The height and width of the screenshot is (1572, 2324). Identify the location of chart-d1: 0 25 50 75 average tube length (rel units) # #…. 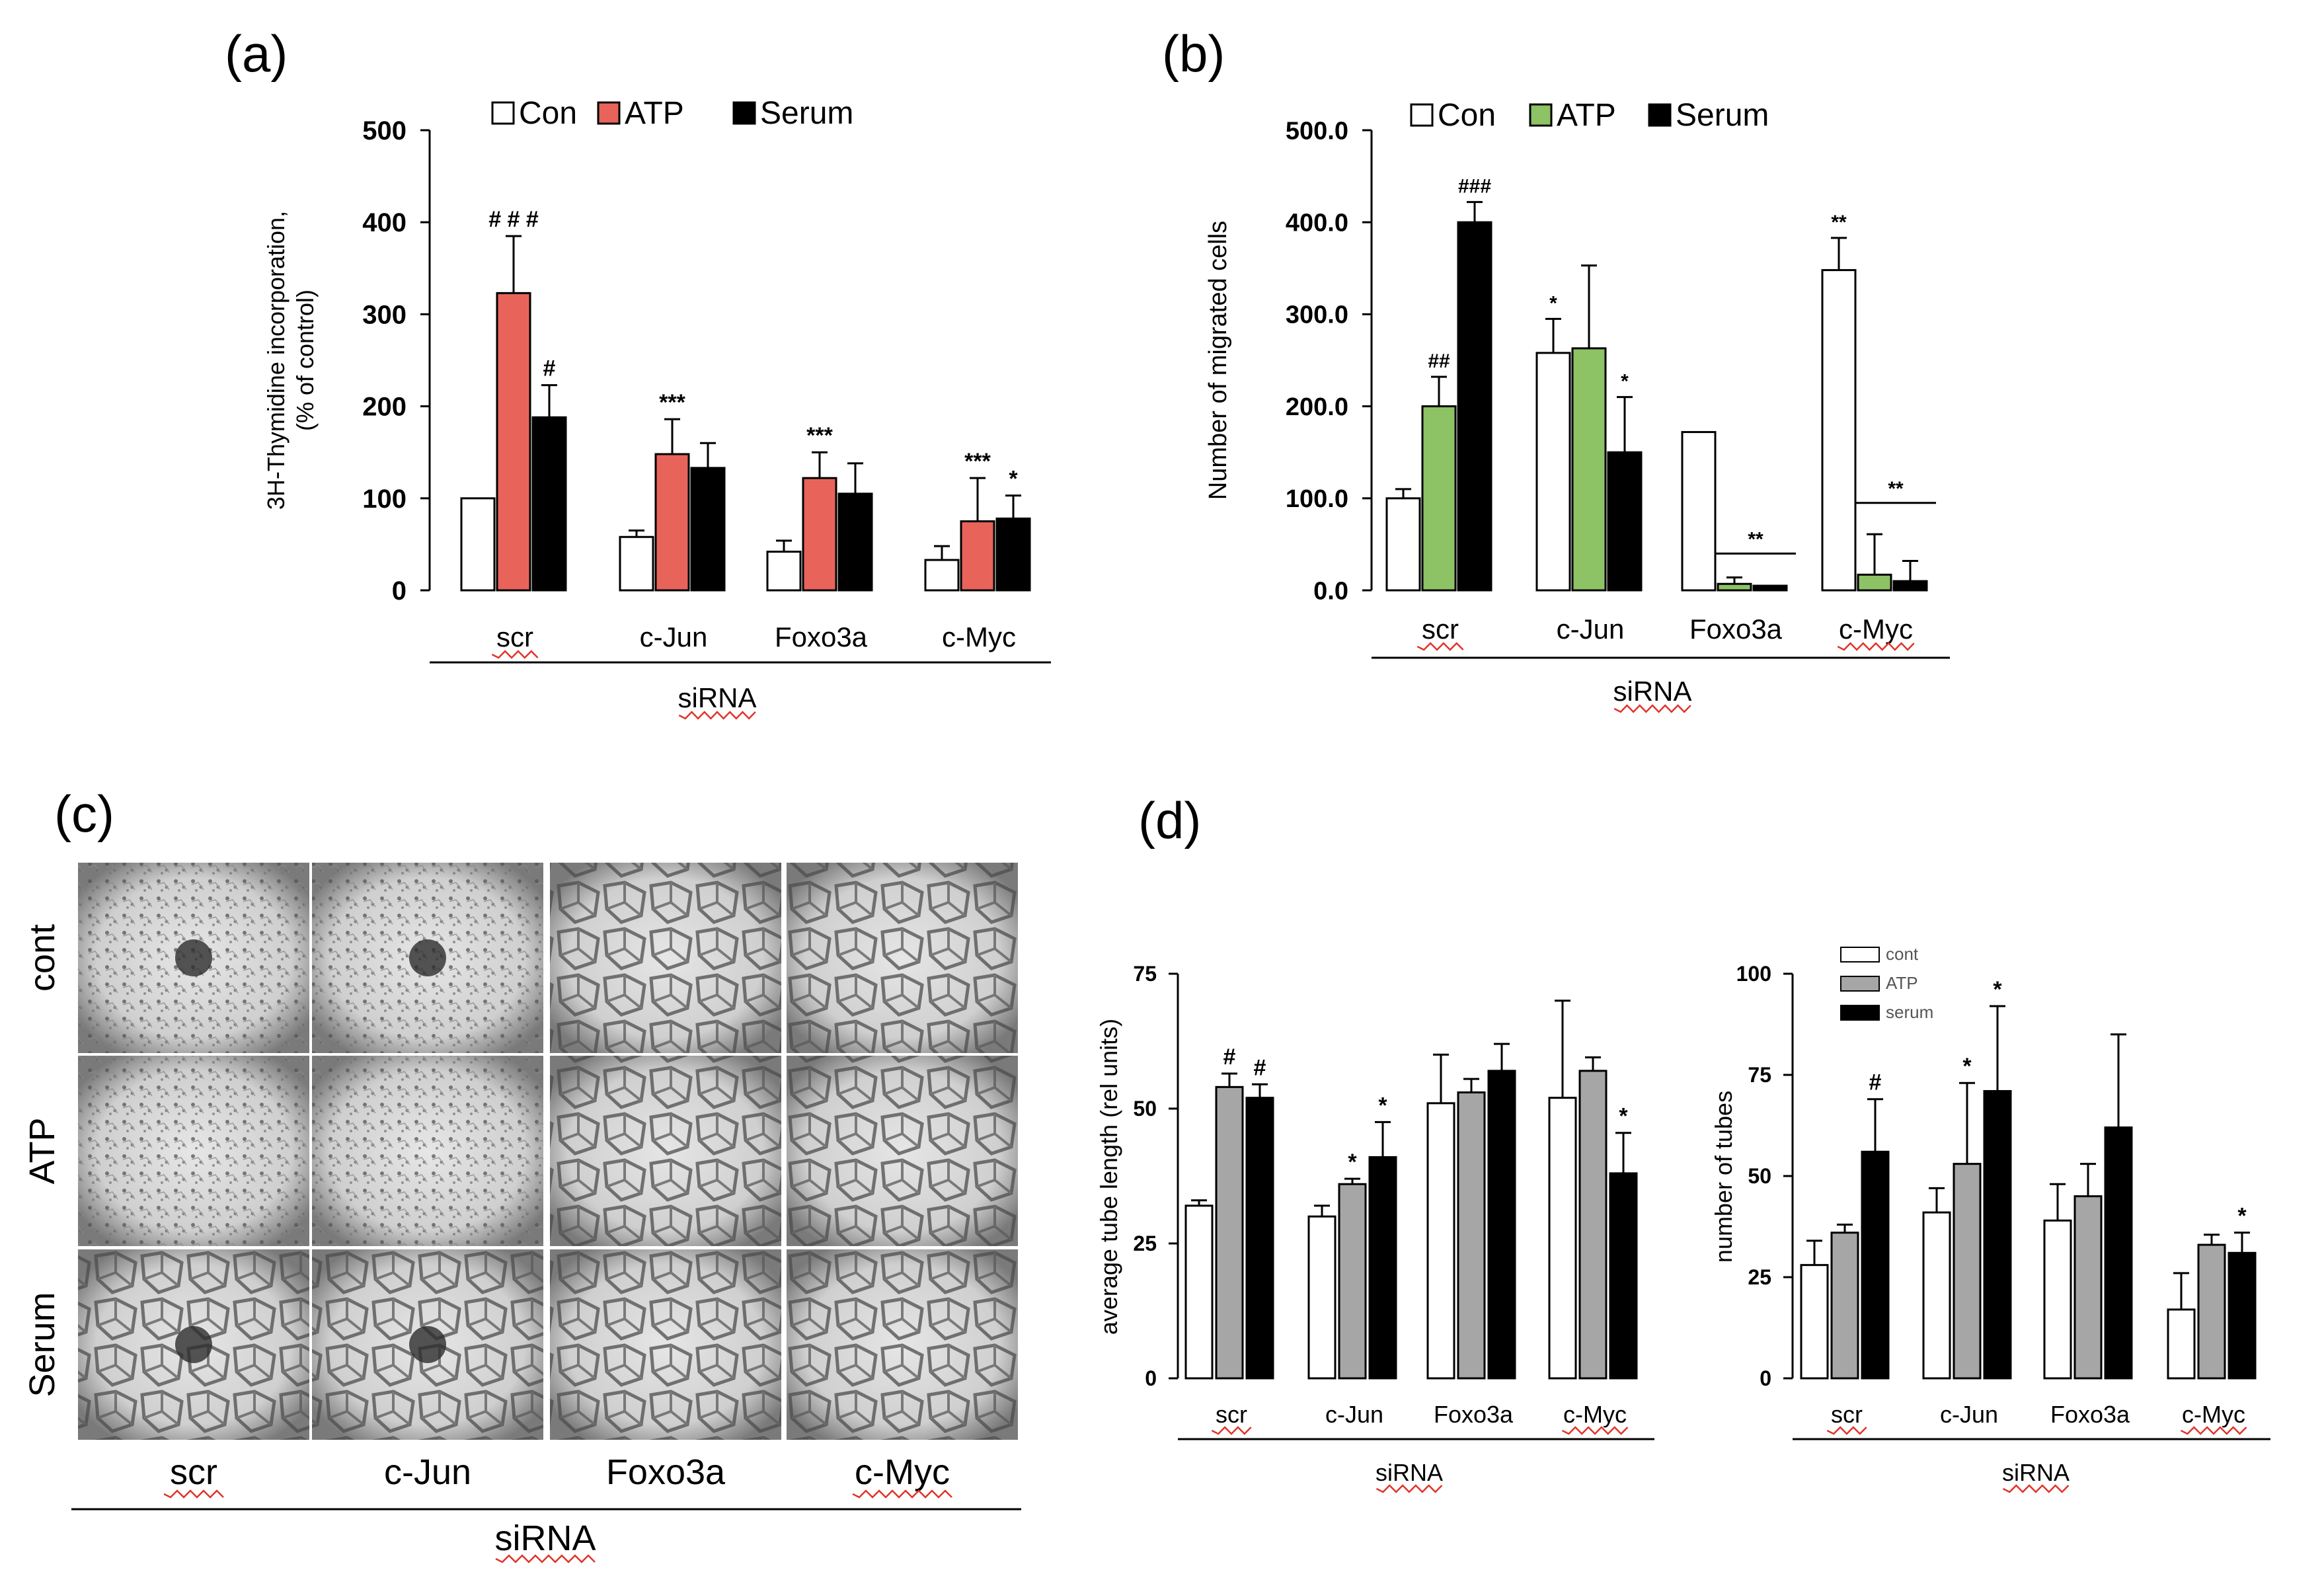
(1374, 1227).